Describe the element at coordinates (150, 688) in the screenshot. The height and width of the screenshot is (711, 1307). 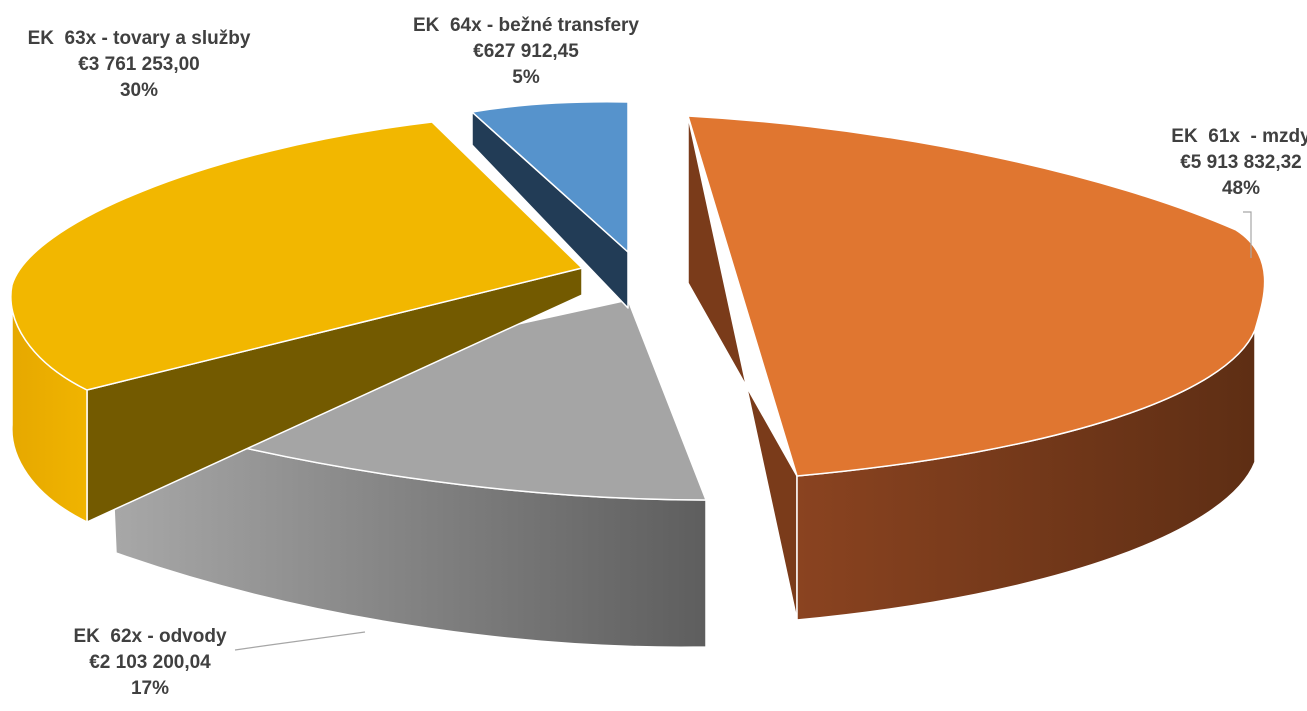
I see `percent-label: 17%` at that location.